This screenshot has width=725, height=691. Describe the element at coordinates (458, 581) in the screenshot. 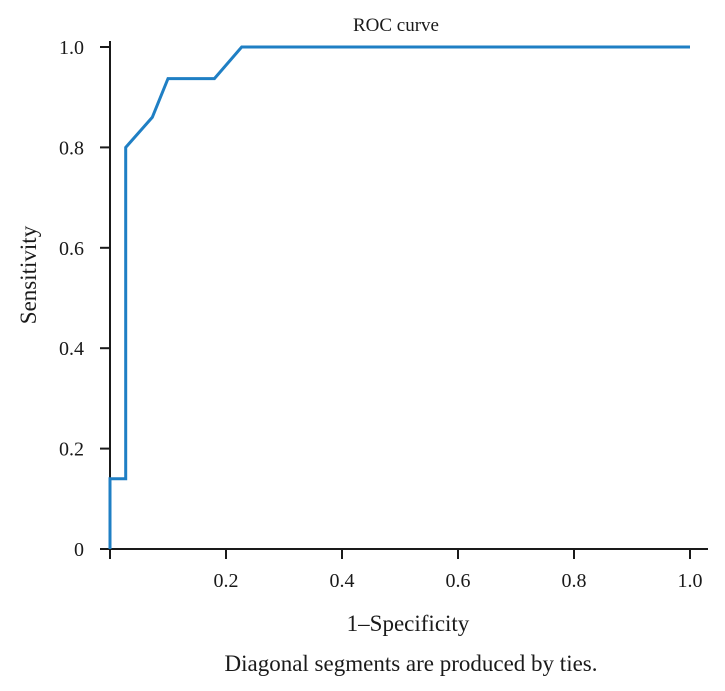

I see `x-tick-label: 0.6` at that location.